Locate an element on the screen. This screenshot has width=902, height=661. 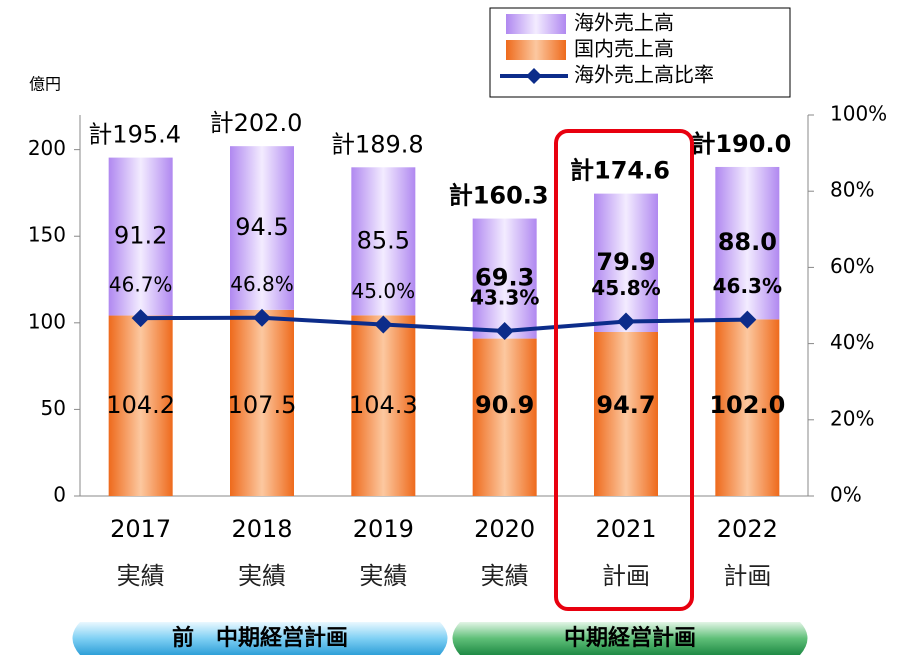
data-label: 91.2 is located at coordinates (140, 236).